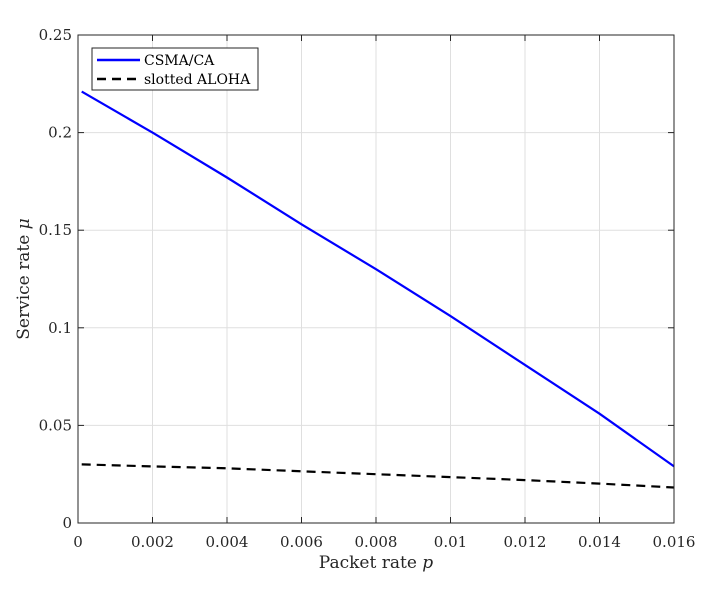 This screenshot has width=718, height=591. I want to click on y-tick-label: 0.15, so click(55, 230).